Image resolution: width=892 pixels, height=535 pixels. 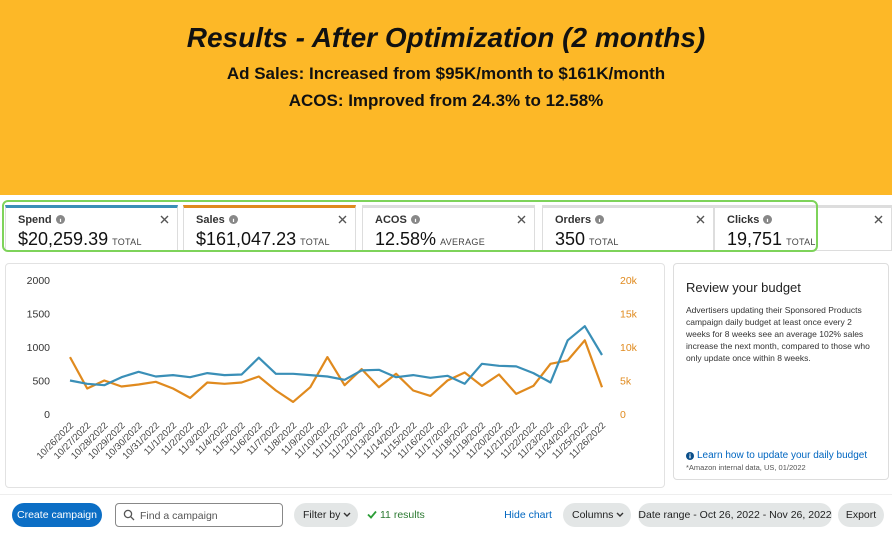 What do you see at coordinates (626, 382) in the screenshot?
I see `y-tick-label: 5k` at bounding box center [626, 382].